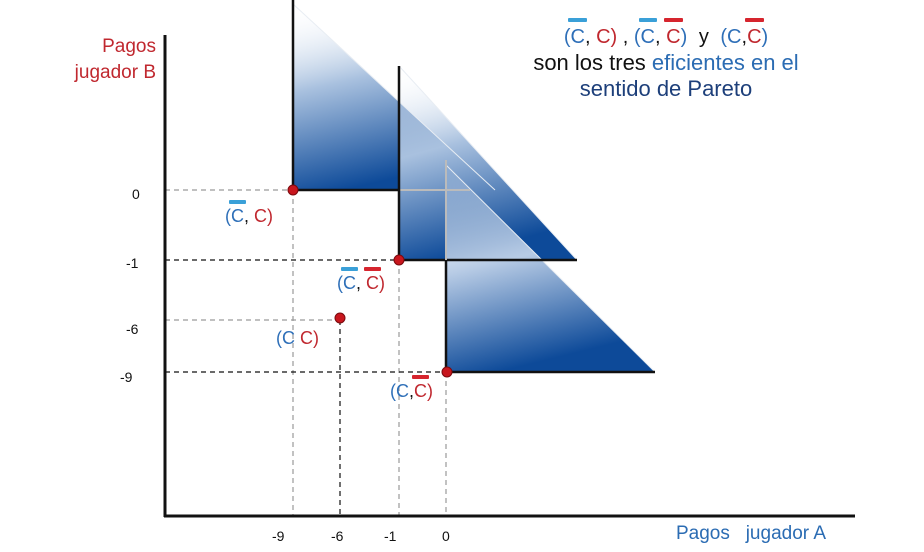  What do you see at coordinates (337, 536) in the screenshot?
I see `x-tick-1: -6` at bounding box center [337, 536].